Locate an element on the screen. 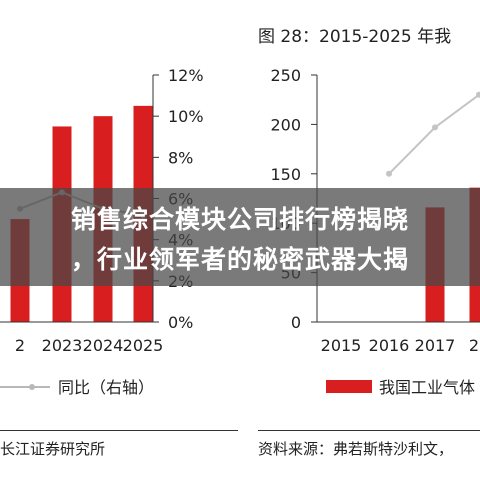 The height and width of the screenshot is (480, 480). left-right-axis-tick-label: 12% is located at coordinates (186, 75).